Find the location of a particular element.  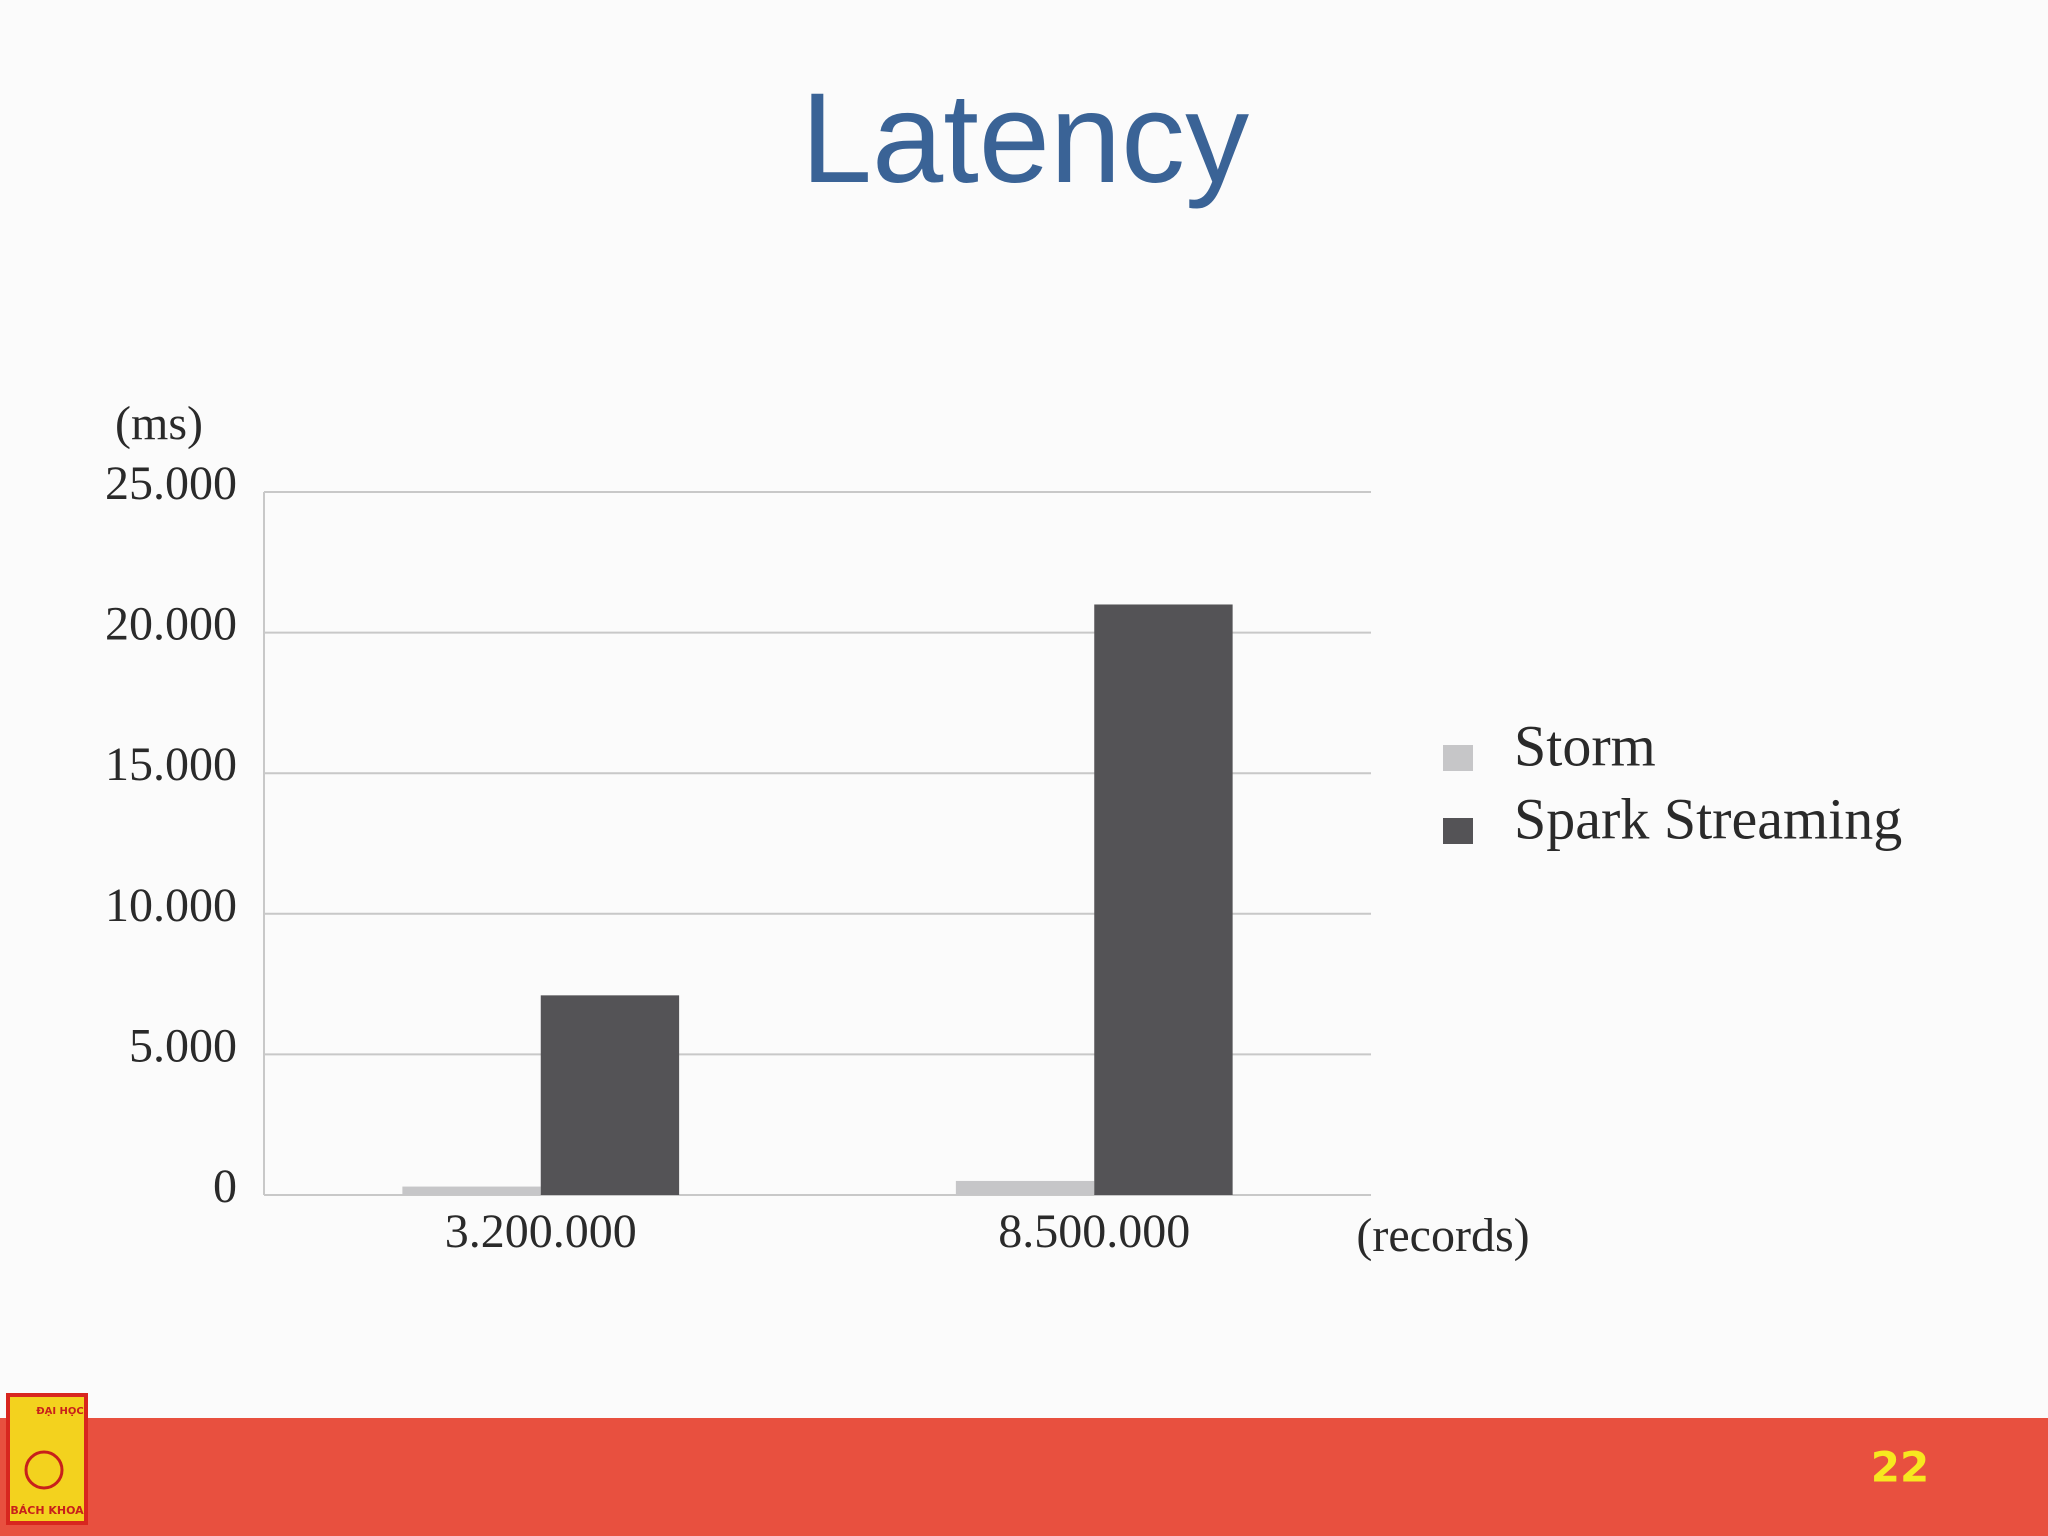

page-number: 22 is located at coordinates (1900, 1467).